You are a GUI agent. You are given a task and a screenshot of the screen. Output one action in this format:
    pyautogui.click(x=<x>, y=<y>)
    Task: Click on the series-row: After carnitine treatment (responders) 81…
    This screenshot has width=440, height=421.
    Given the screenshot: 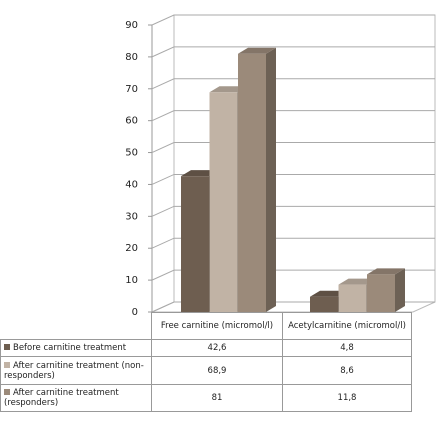 What is the action you would take?
    pyautogui.click(x=206, y=398)
    